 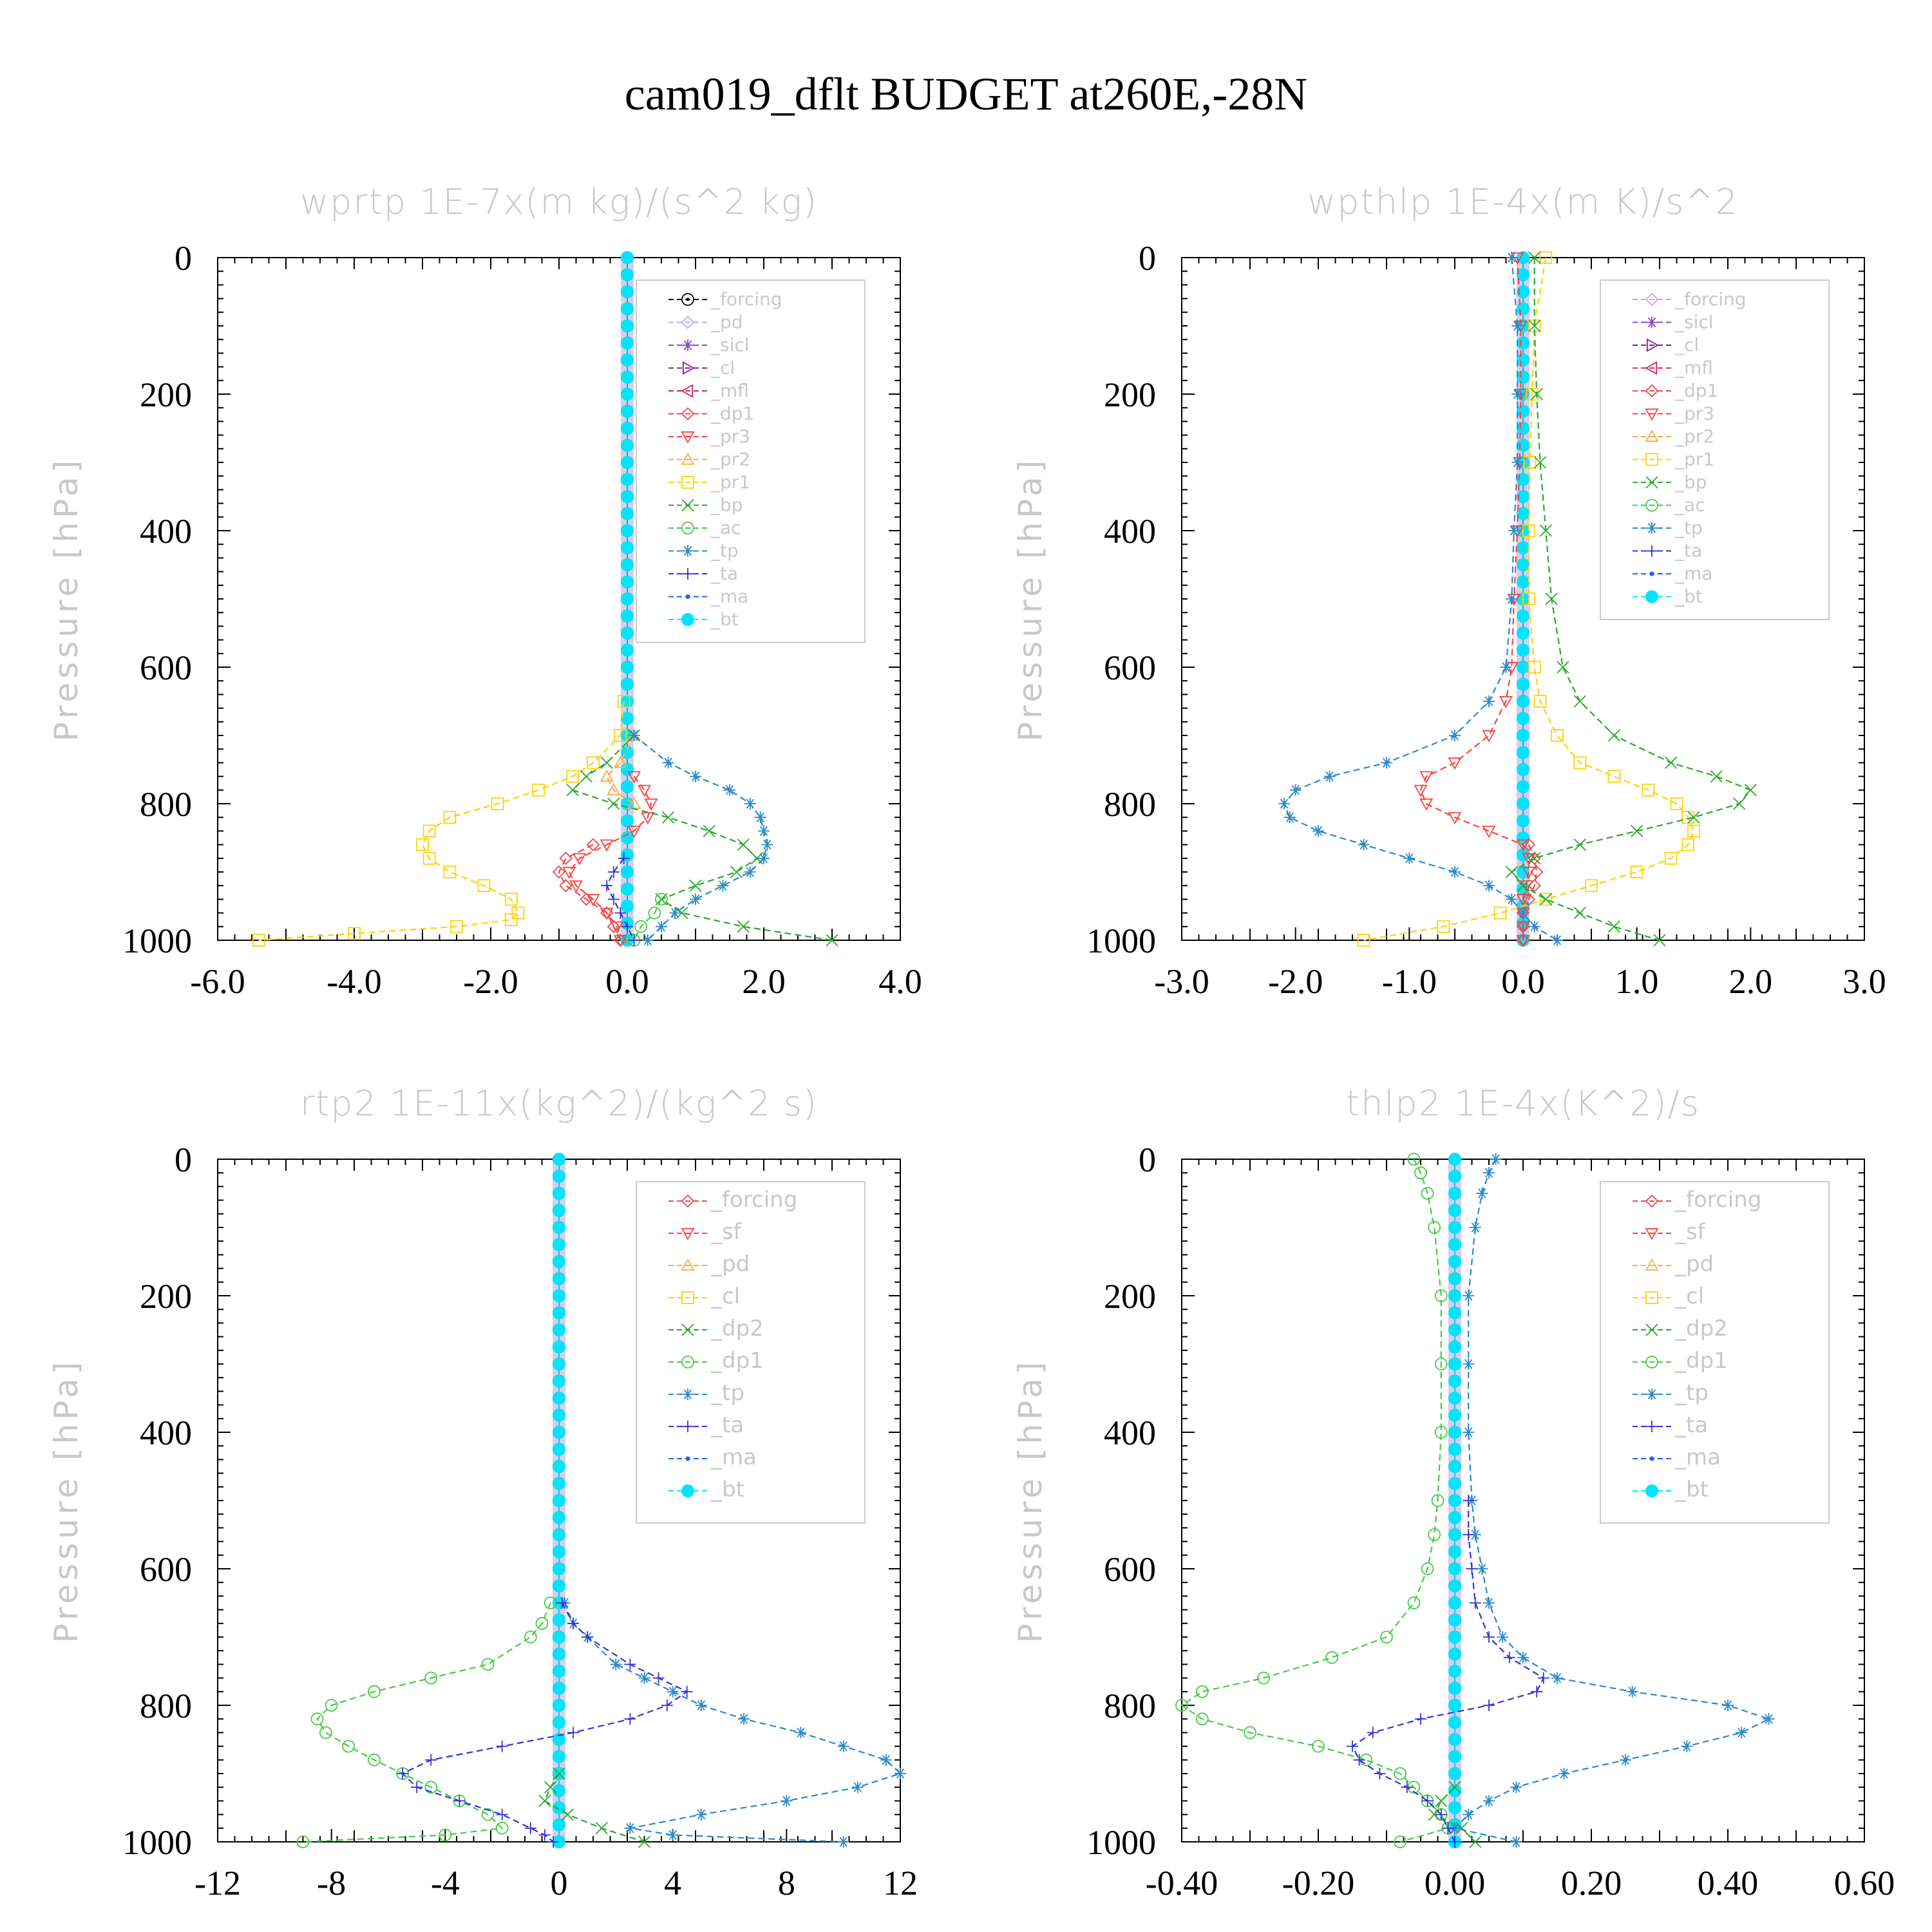 I want to click on panel-3-y-tick-label: 400, so click(x=166, y=1433).